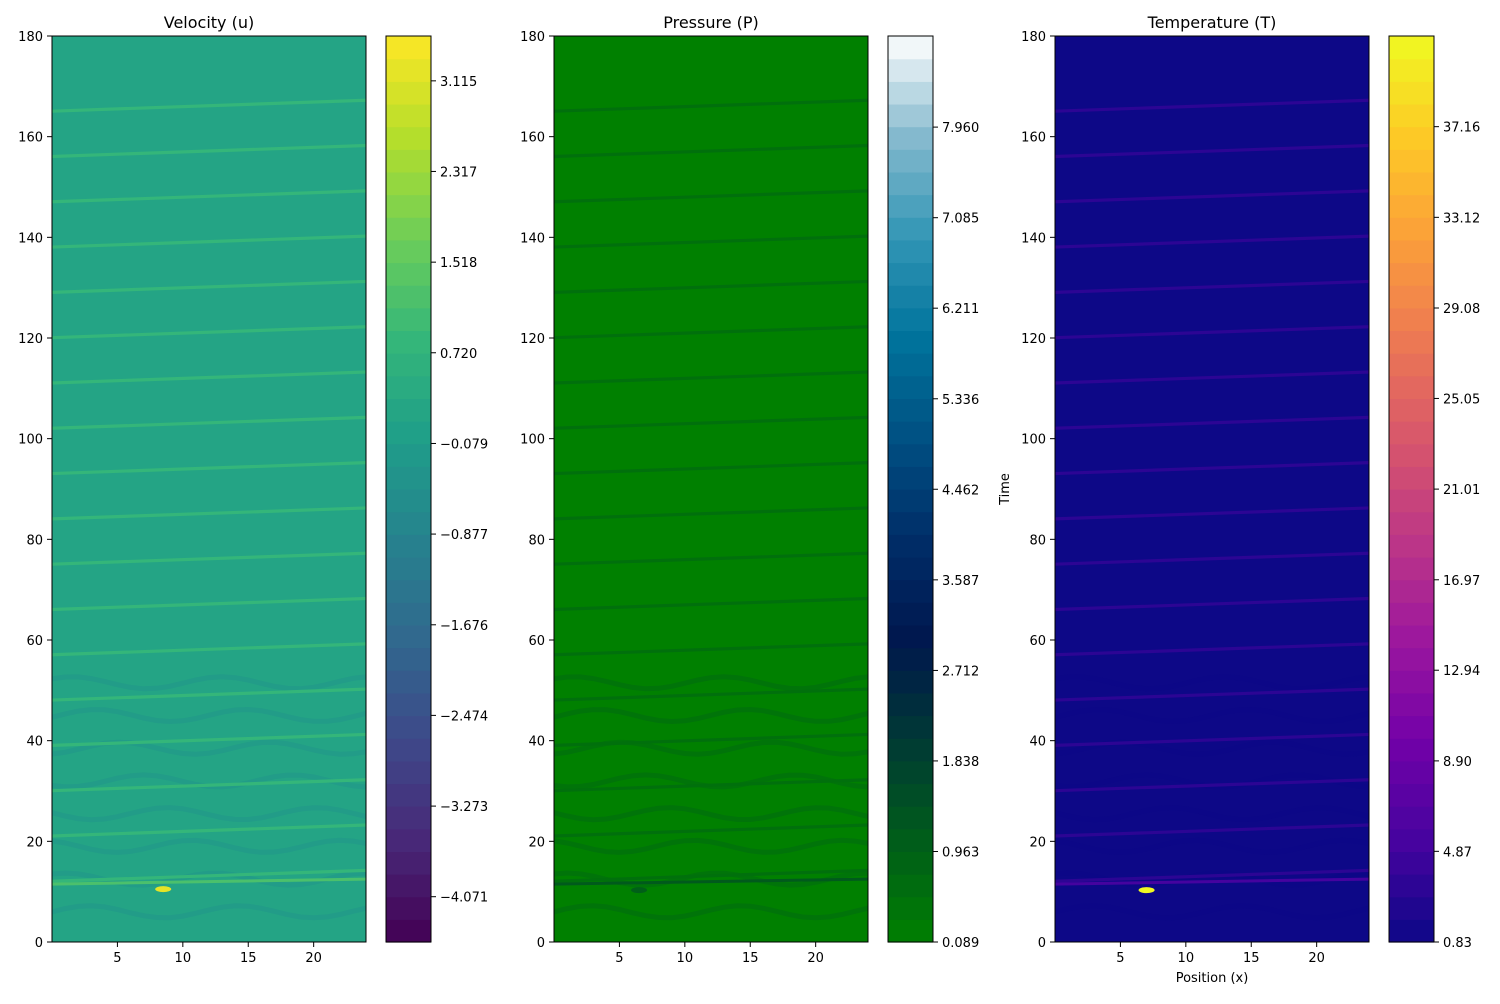  What do you see at coordinates (960, 671) in the screenshot?
I see `colorbar-tick-label: 2.712` at bounding box center [960, 671].